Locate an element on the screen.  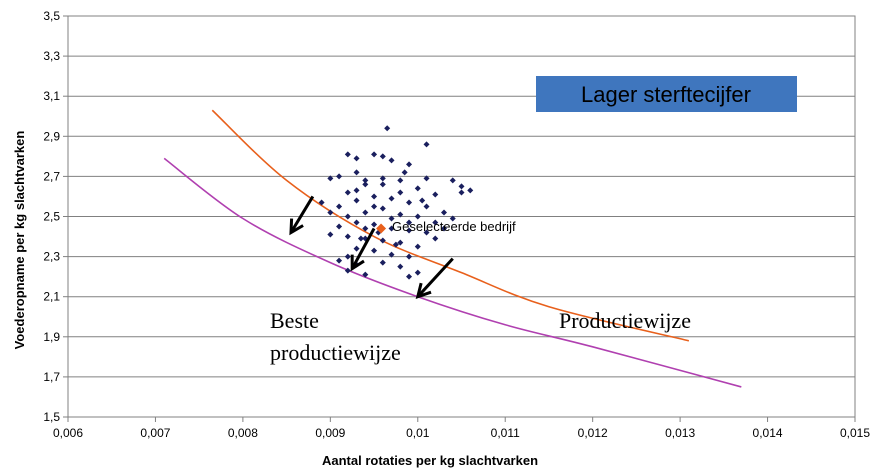
y-tick-label: 3,1 is located at coordinates (51, 96).